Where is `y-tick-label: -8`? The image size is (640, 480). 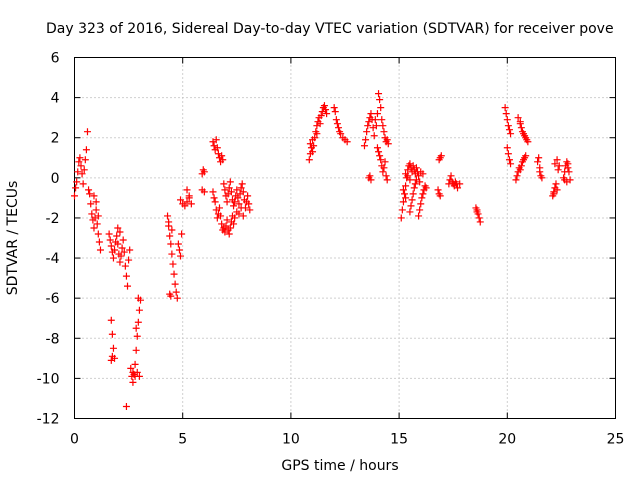
y-tick-label: -8 is located at coordinates (53, 339).